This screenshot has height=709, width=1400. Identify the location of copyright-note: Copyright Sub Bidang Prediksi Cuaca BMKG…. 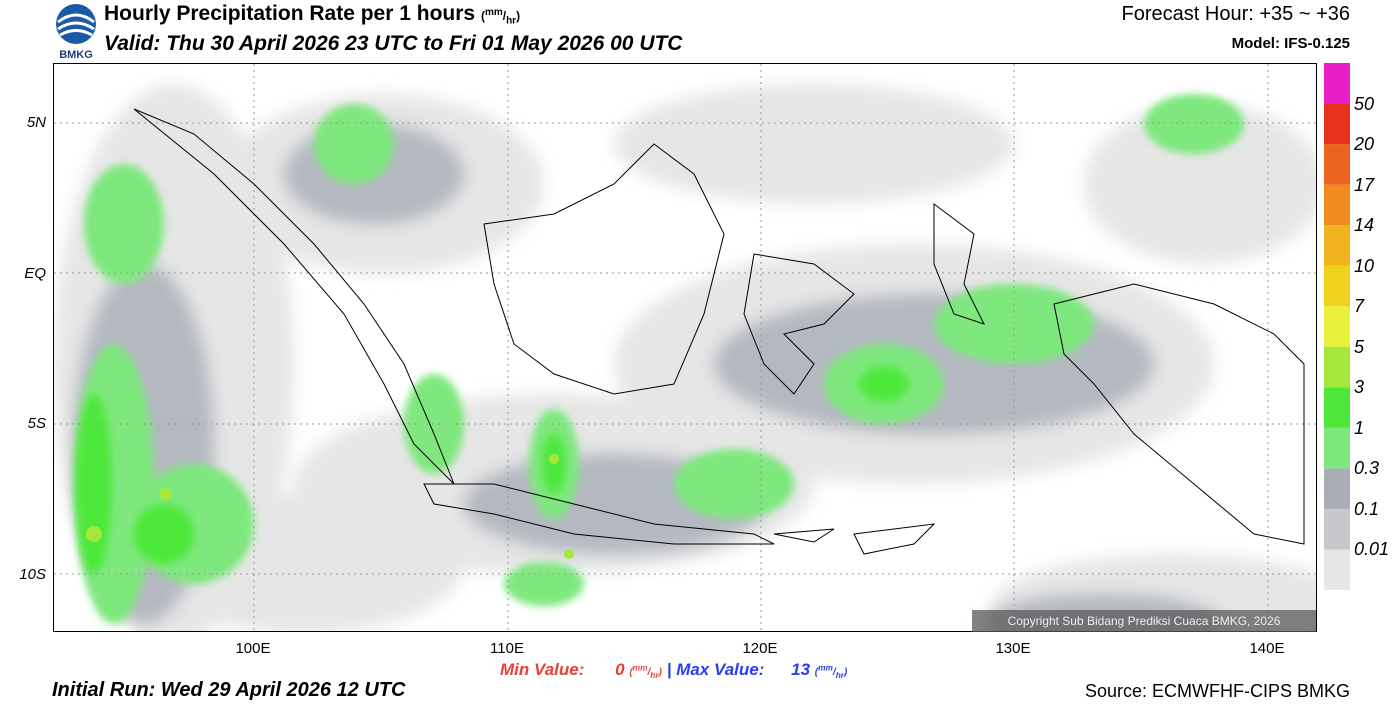
(1144, 621).